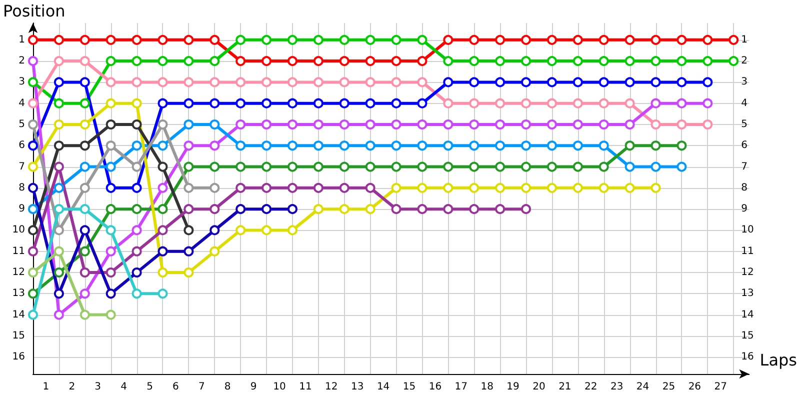 This screenshot has height=400, width=800. Describe the element at coordinates (747, 336) in the screenshot. I see `y2-tick-label: 15` at that location.